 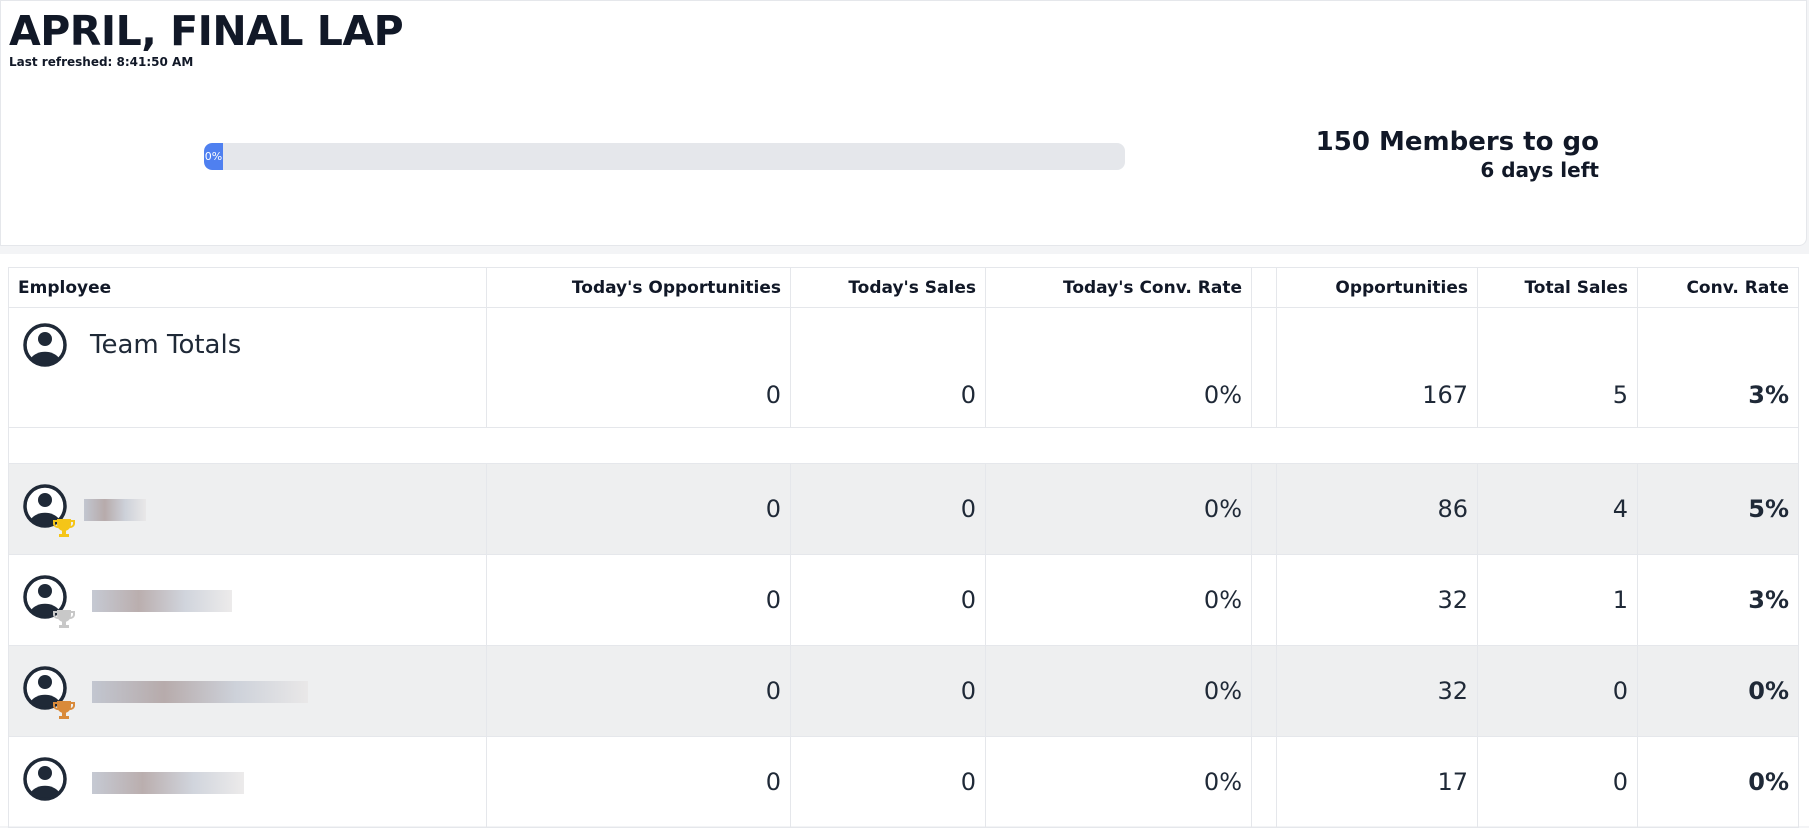 I want to click on employee-row: 0 0 0% 86 4 5%, so click(x=903, y=509).